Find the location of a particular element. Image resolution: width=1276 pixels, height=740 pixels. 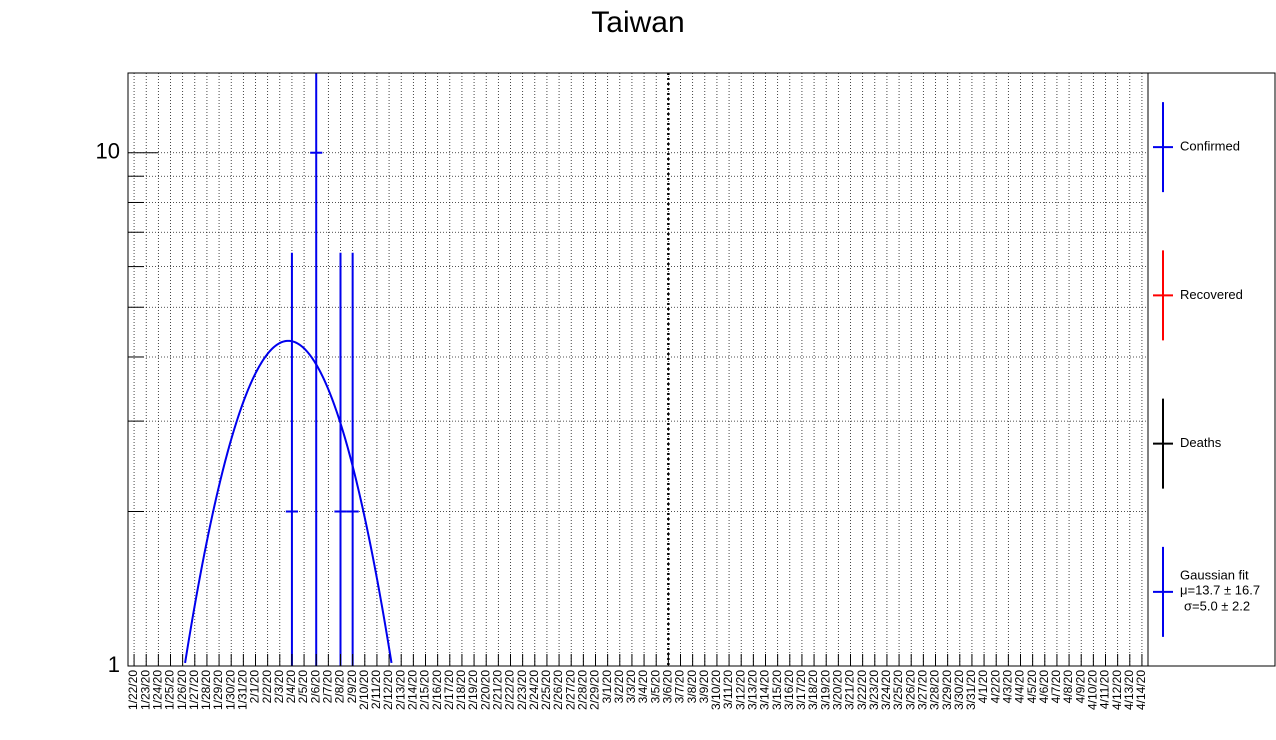

x-tick-label: 1/23/20 is located at coordinates (145, 690).